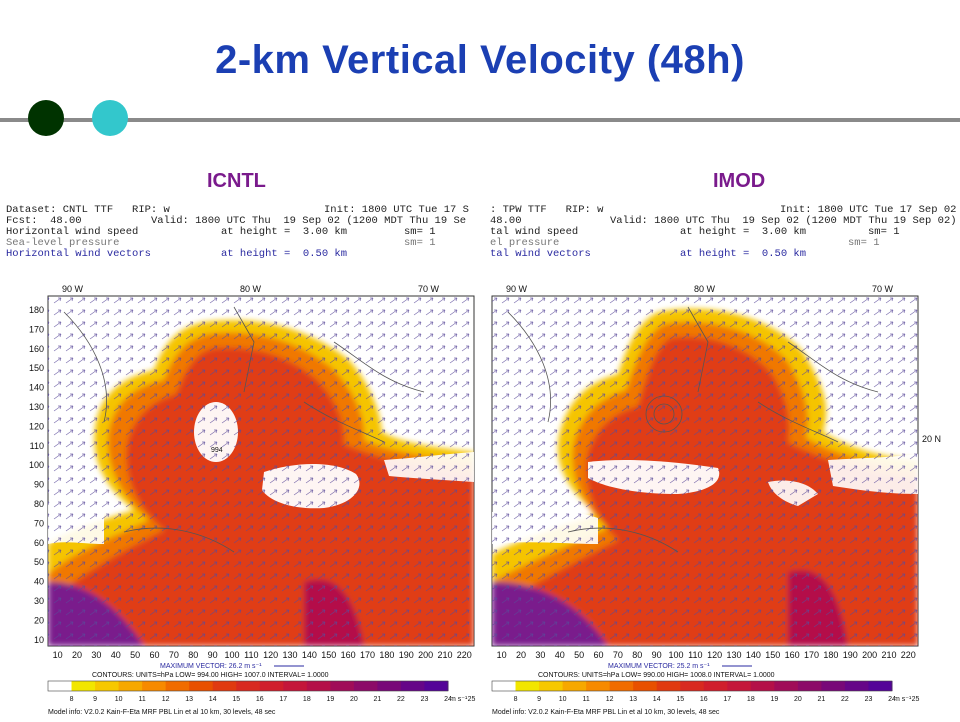 Image resolution: width=960 pixels, height=722 pixels. I want to click on colorbar-border, so click(692, 686).